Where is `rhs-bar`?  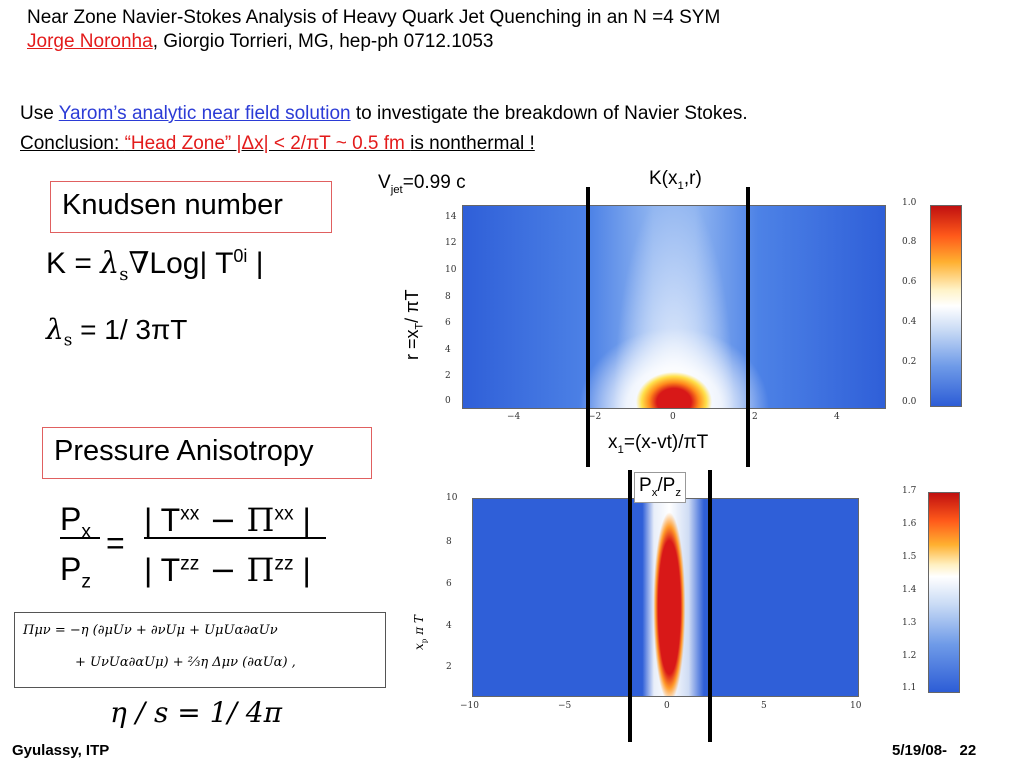
rhs-bar is located at coordinates (235, 538).